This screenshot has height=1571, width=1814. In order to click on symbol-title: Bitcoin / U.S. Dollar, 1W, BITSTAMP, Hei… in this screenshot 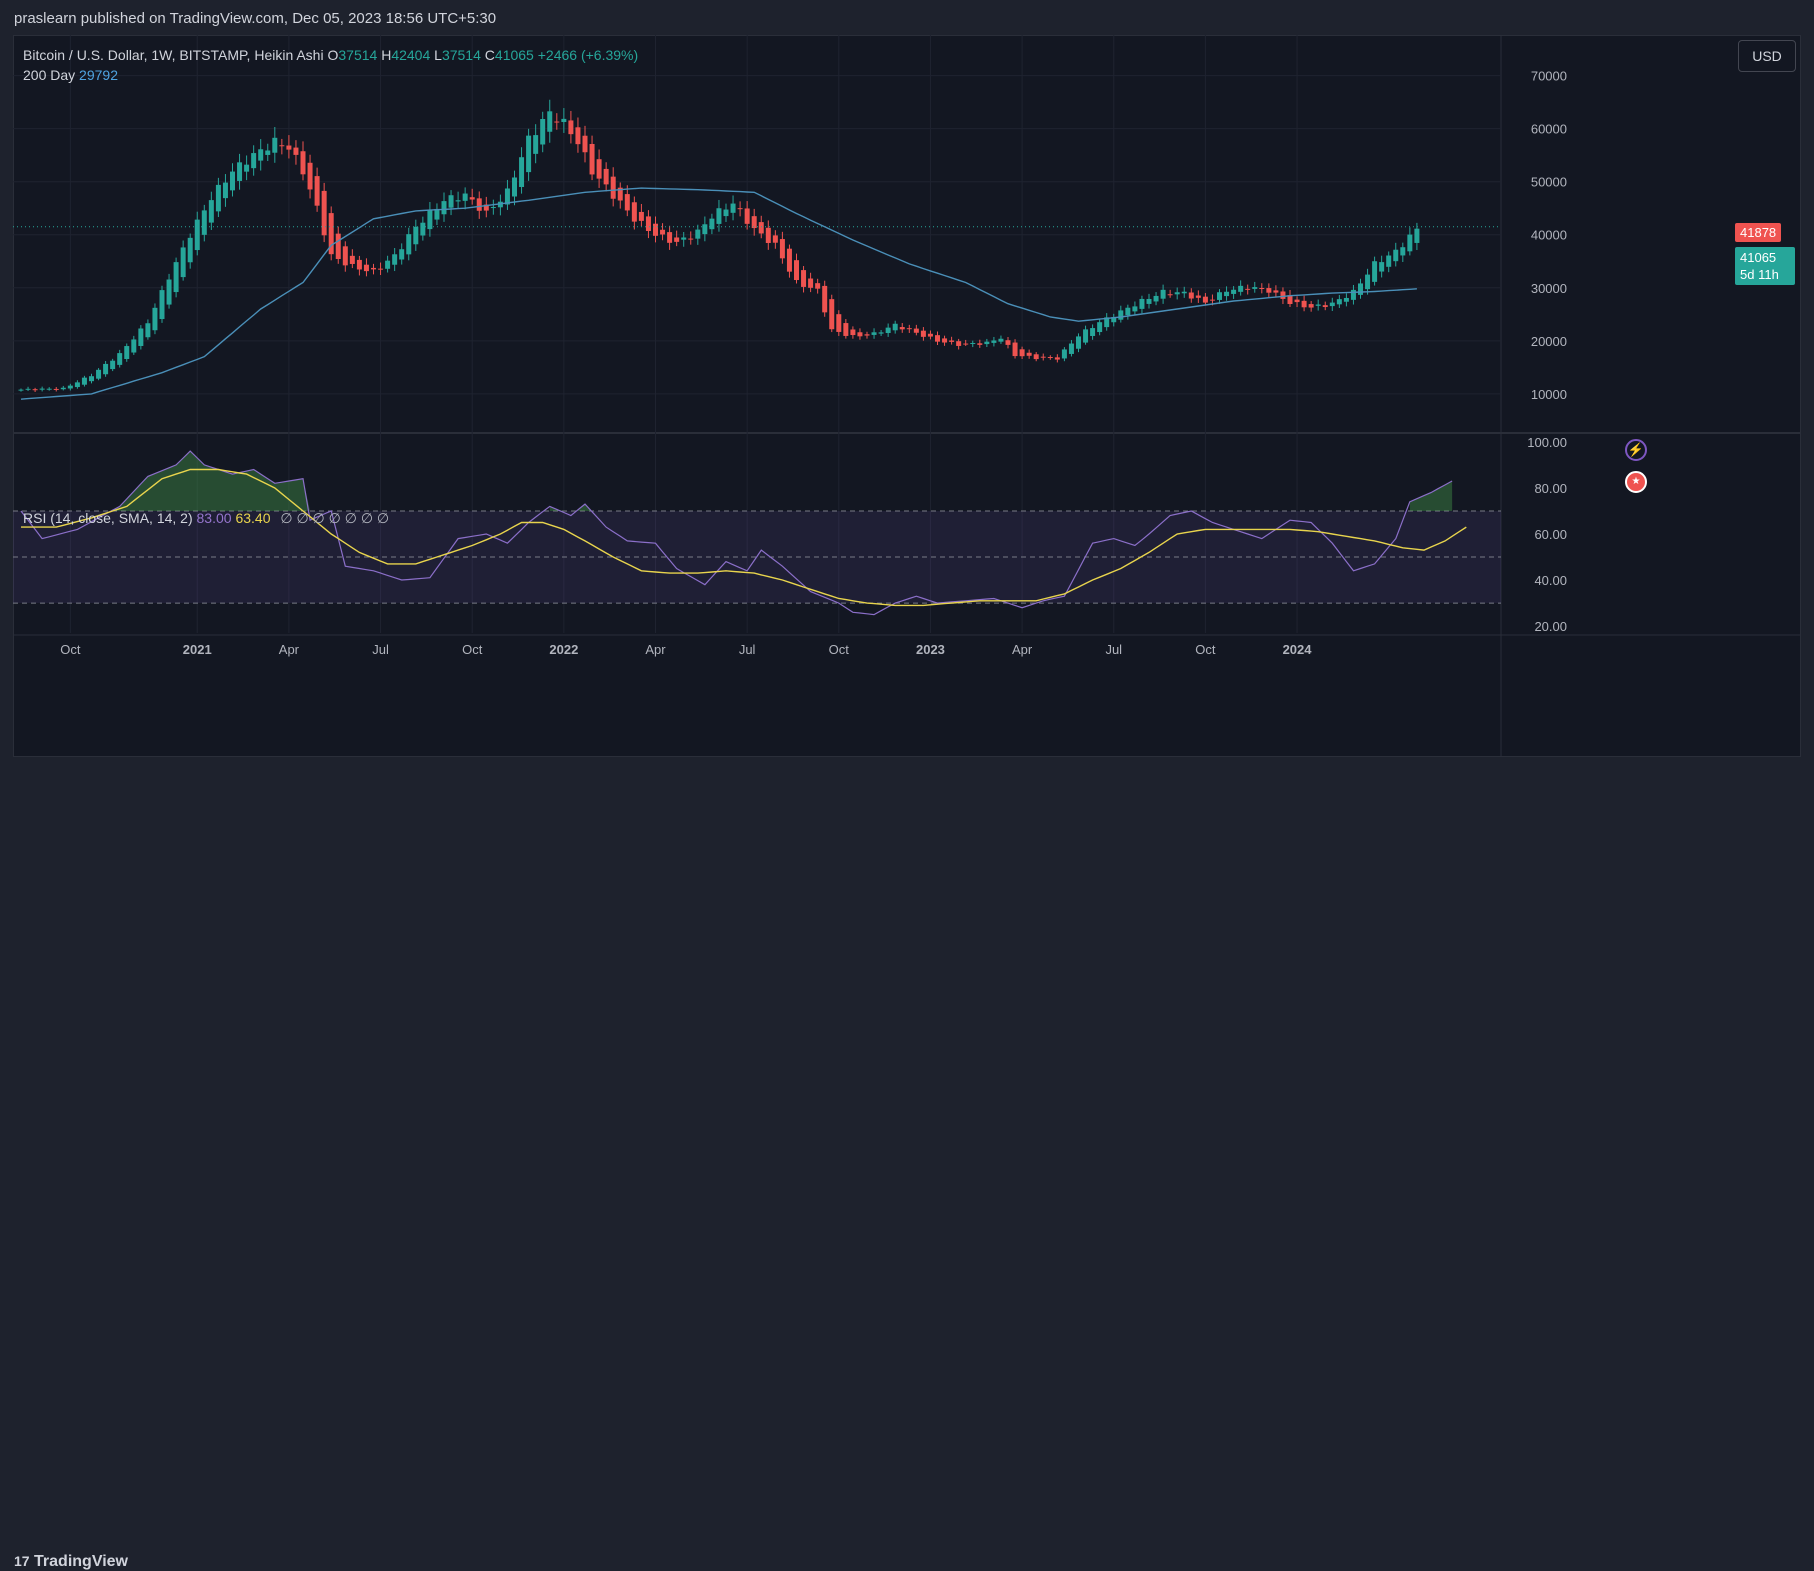, I will do `click(173, 55)`.